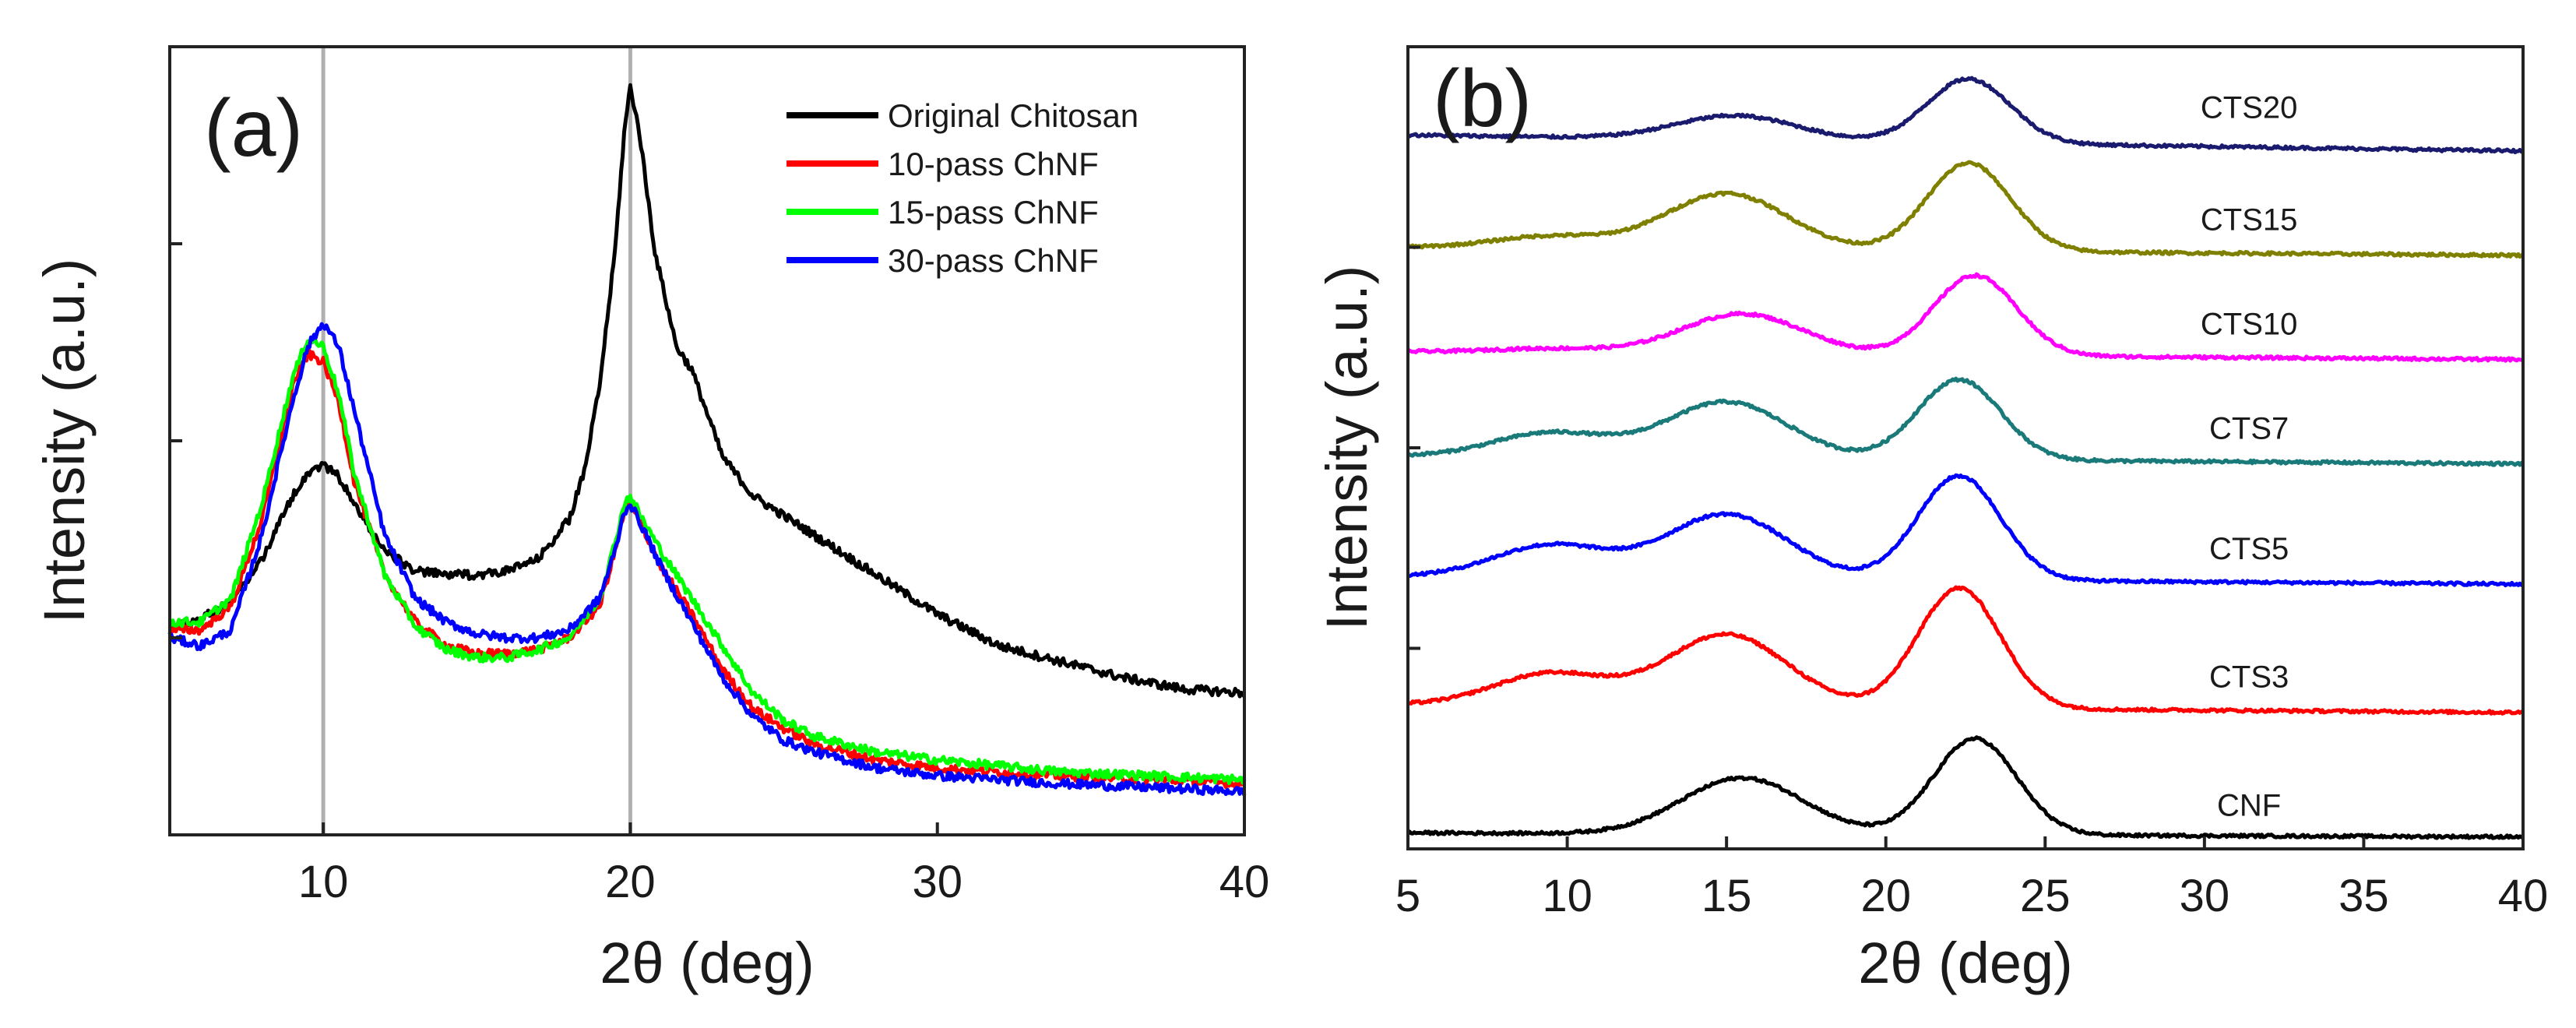 The width and height of the screenshot is (2576, 1028). What do you see at coordinates (2363, 896) in the screenshot?
I see `x-tick-label: 35` at bounding box center [2363, 896].